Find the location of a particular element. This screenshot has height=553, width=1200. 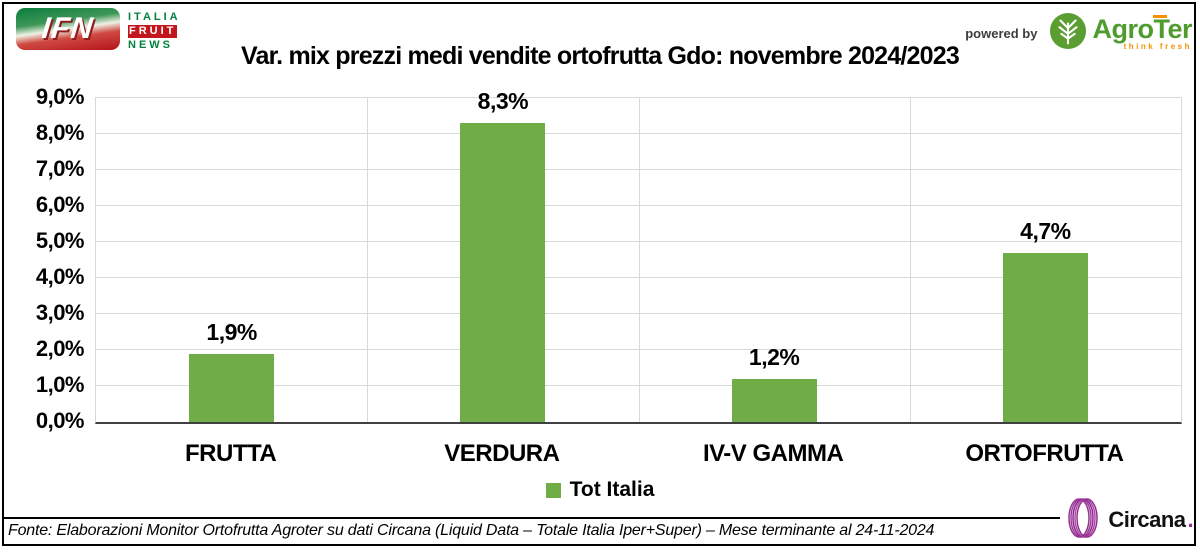

powered-by-block: powered by AgroTer think fresh is located at coordinates (1078, 33).